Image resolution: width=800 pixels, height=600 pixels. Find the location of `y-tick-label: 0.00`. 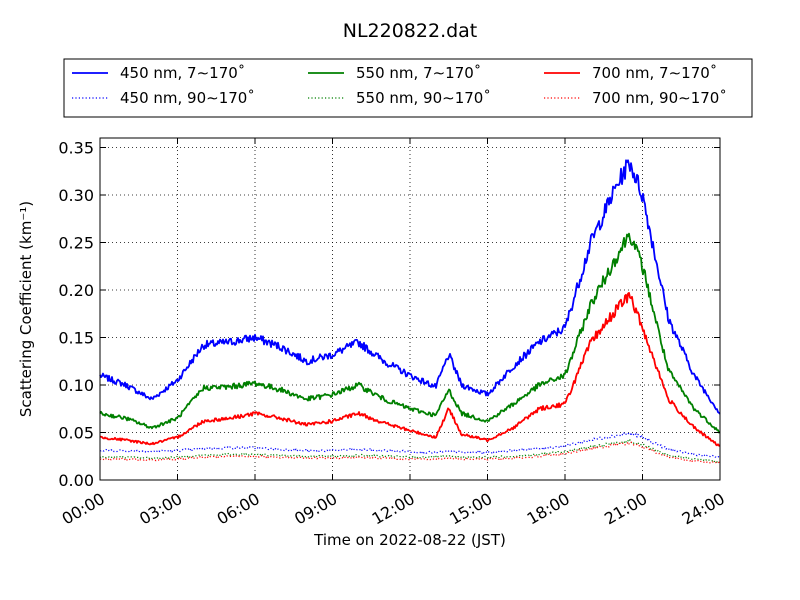

y-tick-label: 0.00 is located at coordinates (76, 480).